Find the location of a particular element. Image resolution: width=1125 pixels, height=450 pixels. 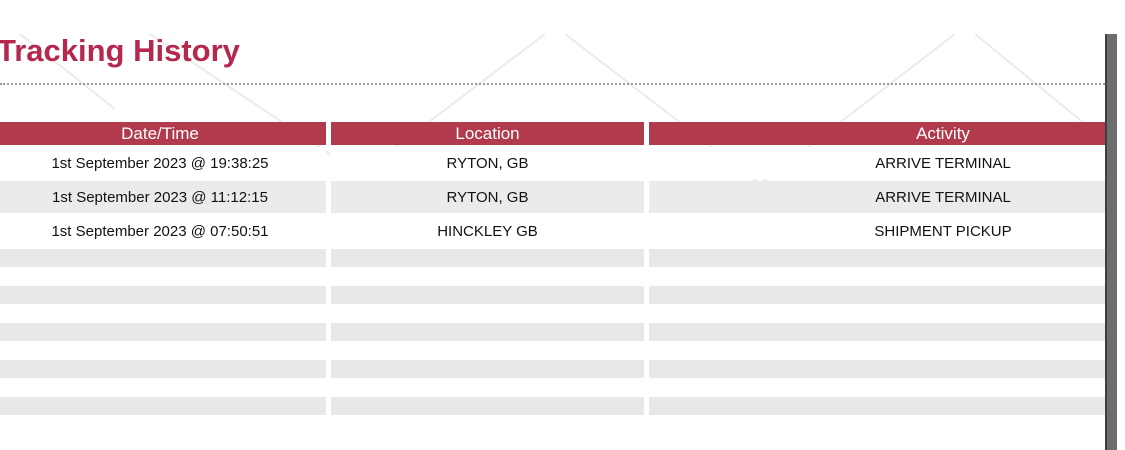

column-header: Activity is located at coordinates (887, 133).